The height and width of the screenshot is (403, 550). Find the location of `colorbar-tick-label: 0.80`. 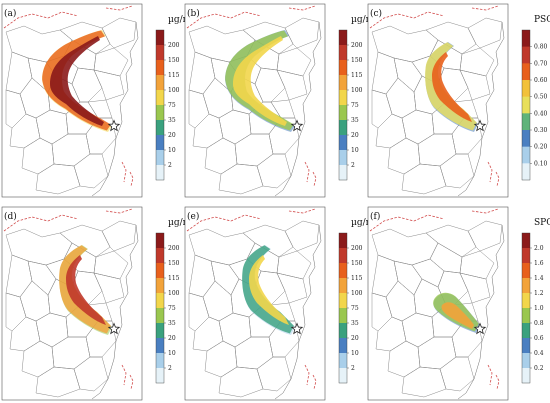

colorbar-tick-label: 0.80 is located at coordinates (541, 47).